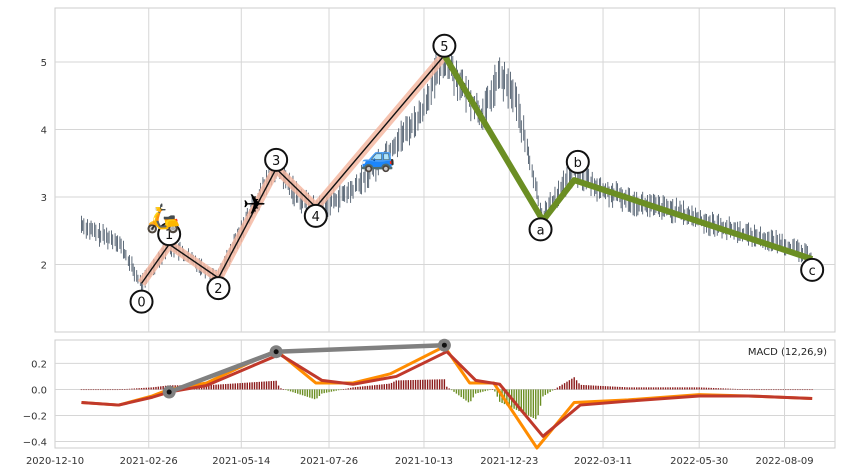 The height and width of the screenshot is (471, 842). I want to click on macd-y-tick-label: −0.4, so click(35, 442).